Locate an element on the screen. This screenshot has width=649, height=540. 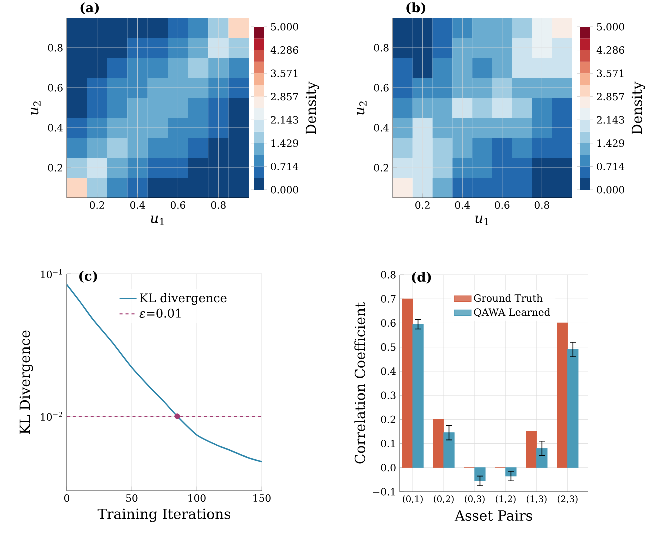
y-tick-label: 0.1 is located at coordinates (388, 444).